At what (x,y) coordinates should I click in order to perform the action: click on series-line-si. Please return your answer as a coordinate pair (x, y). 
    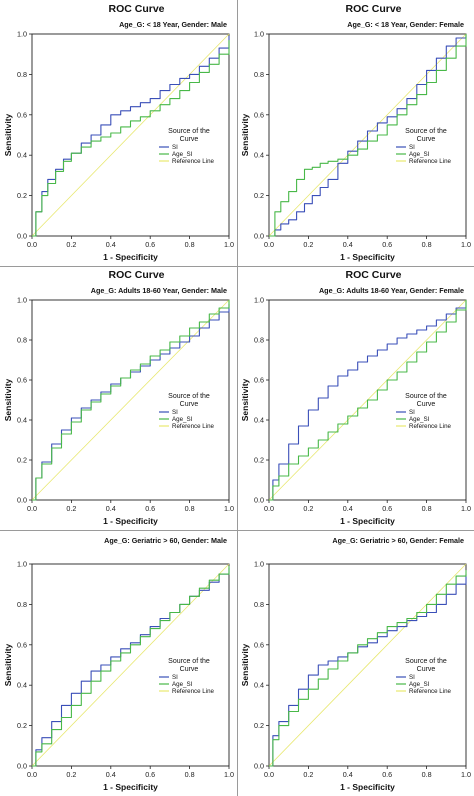
    Looking at the image, I should click on (368, 135).